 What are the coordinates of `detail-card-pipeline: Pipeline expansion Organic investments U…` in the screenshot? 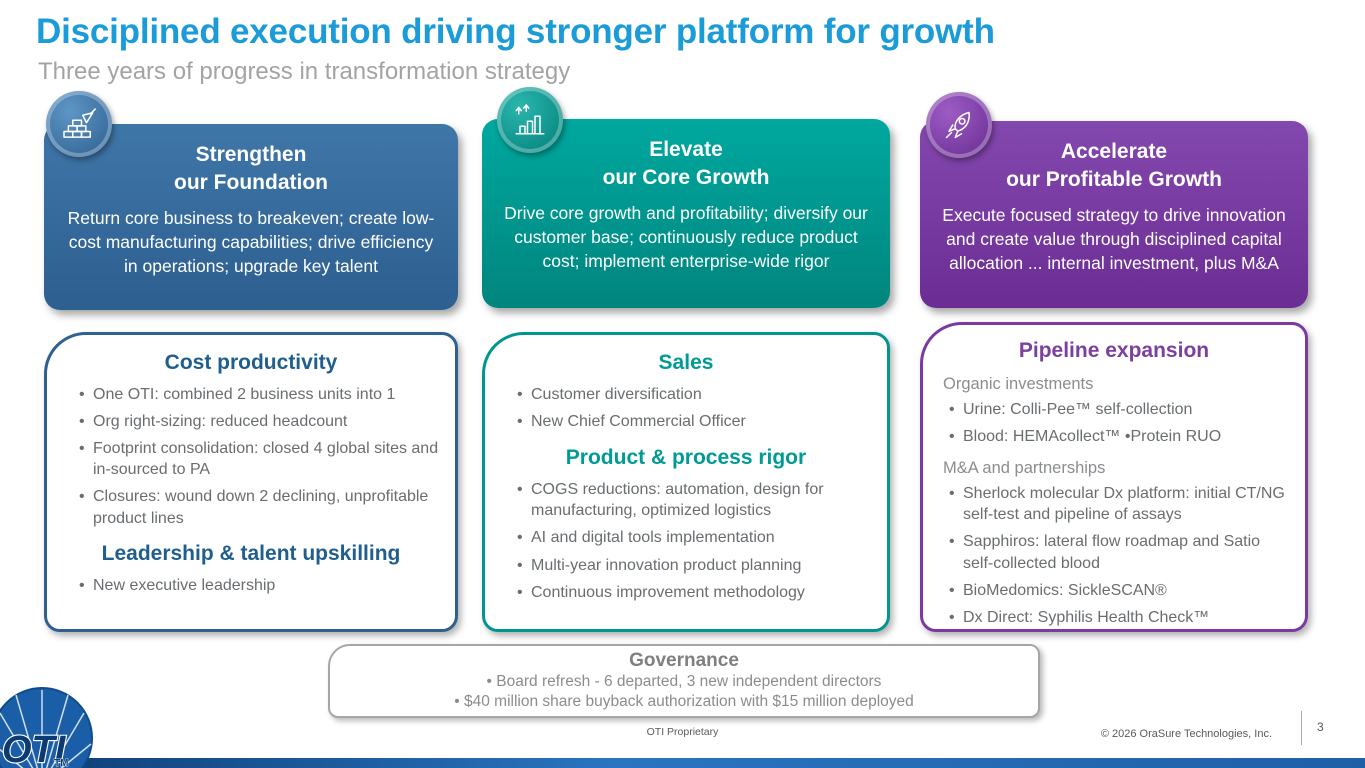 It's located at (1114, 477).